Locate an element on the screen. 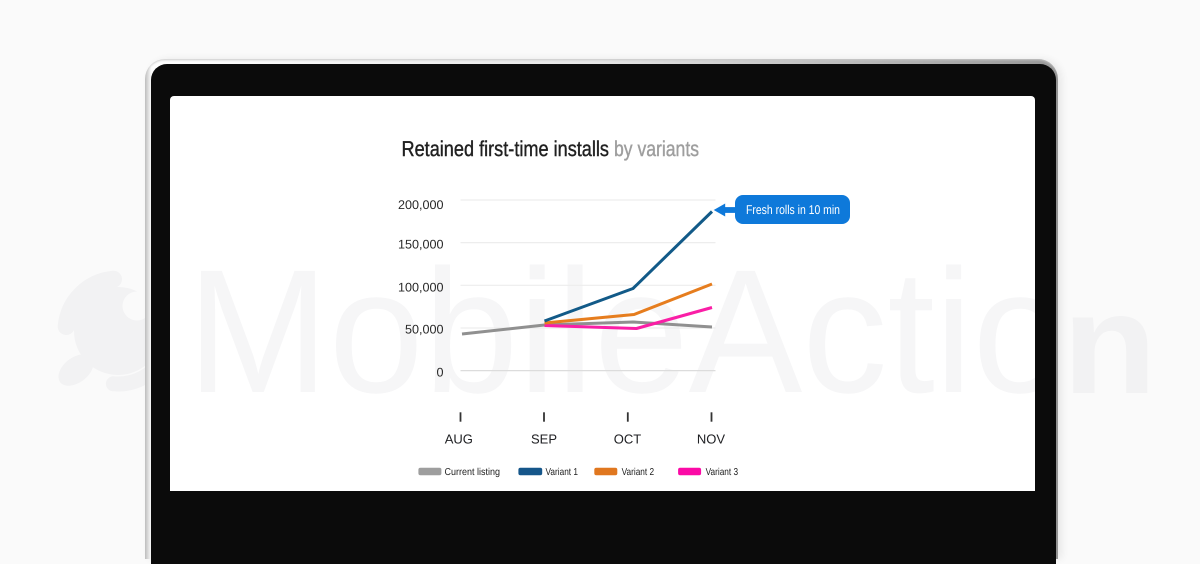 This screenshot has width=1200, height=564. svg-text: Retained first-time installs is located at coordinates (506, 149).